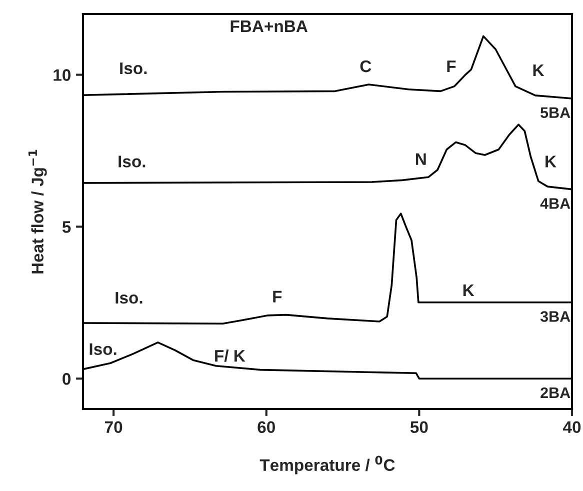 The width and height of the screenshot is (583, 491). What do you see at coordinates (66, 379) in the screenshot?
I see `y-tick-label: 0` at bounding box center [66, 379].